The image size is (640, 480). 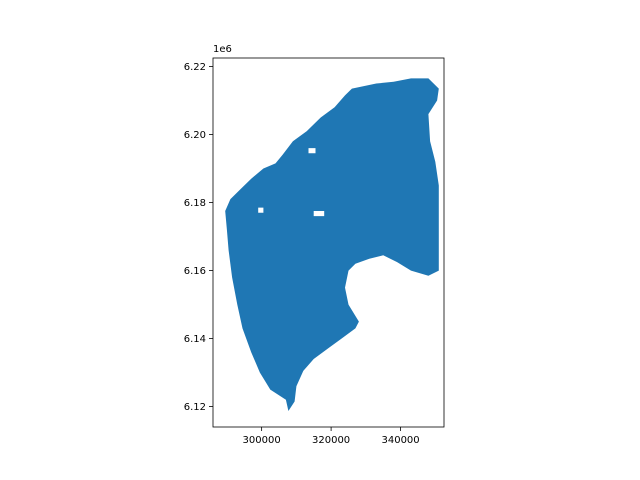 I want to click on y-axis-ticks: 6.12 6.14 6.16 6.18 6.20 6.22, so click(x=198, y=237).